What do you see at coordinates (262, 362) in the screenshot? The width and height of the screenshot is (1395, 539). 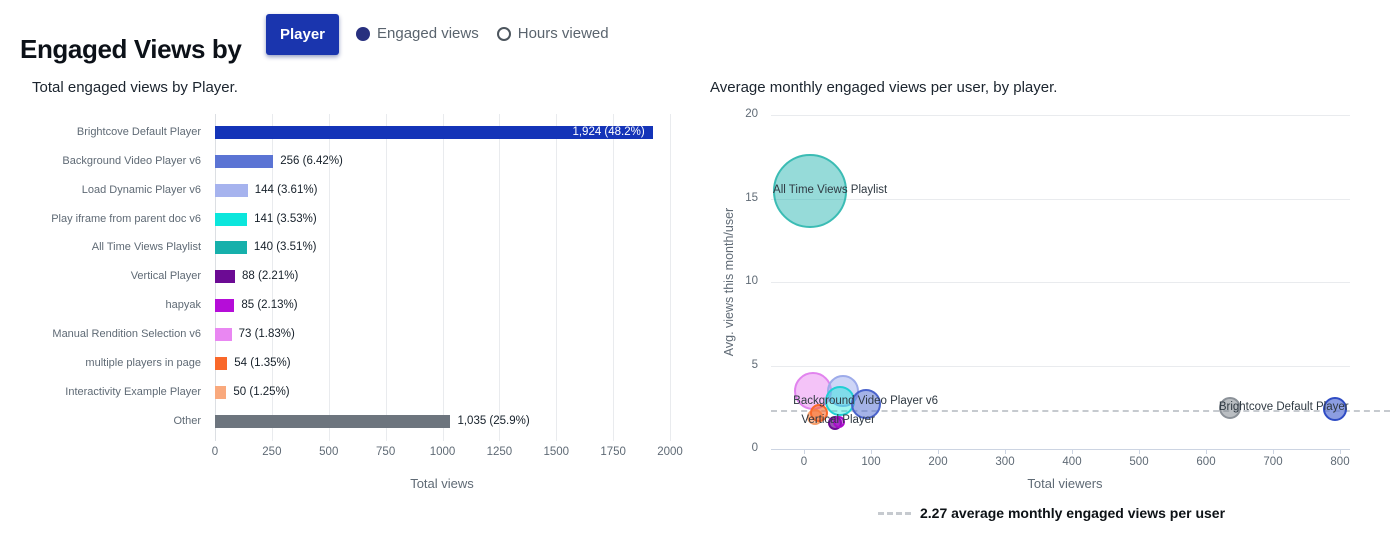 I see `bar-value-label: 54 (1.35%)` at bounding box center [262, 362].